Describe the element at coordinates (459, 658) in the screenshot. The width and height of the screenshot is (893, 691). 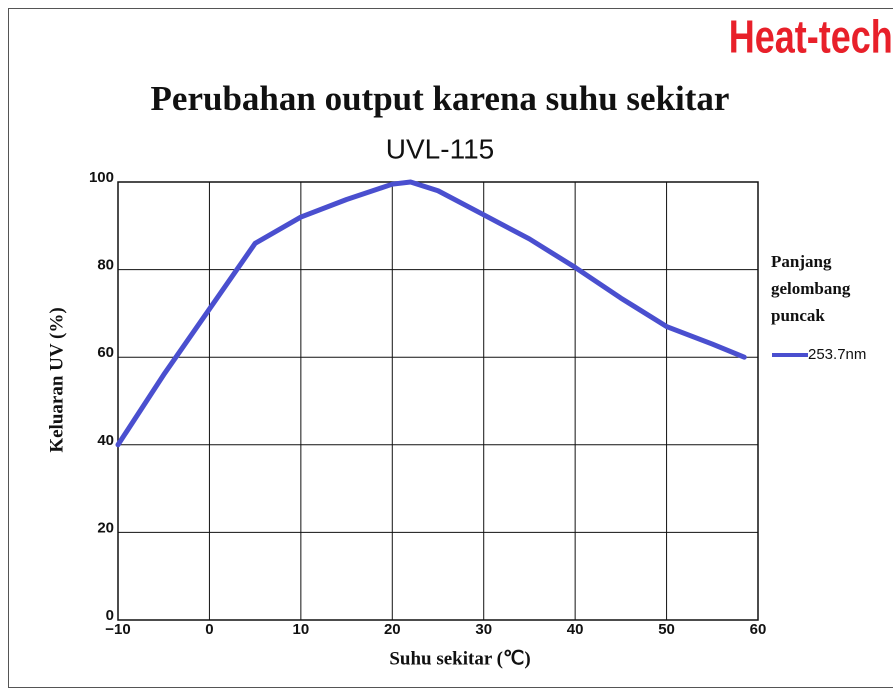
I see `x-axis-label: Suhu sekitar (℃)` at that location.